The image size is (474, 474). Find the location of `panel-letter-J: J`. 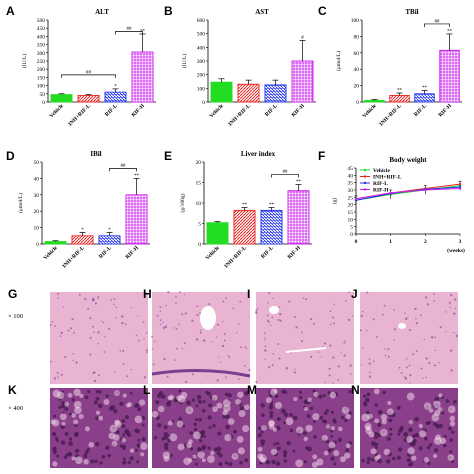

panel-letter-J: J is located at coordinates (354, 294).